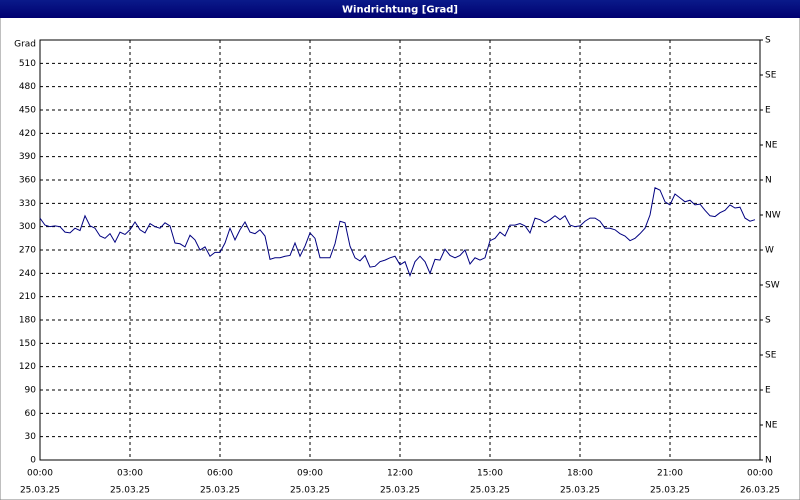  What do you see at coordinates (27, 367) in the screenshot?
I see `y-tick-label: 120` at bounding box center [27, 367].